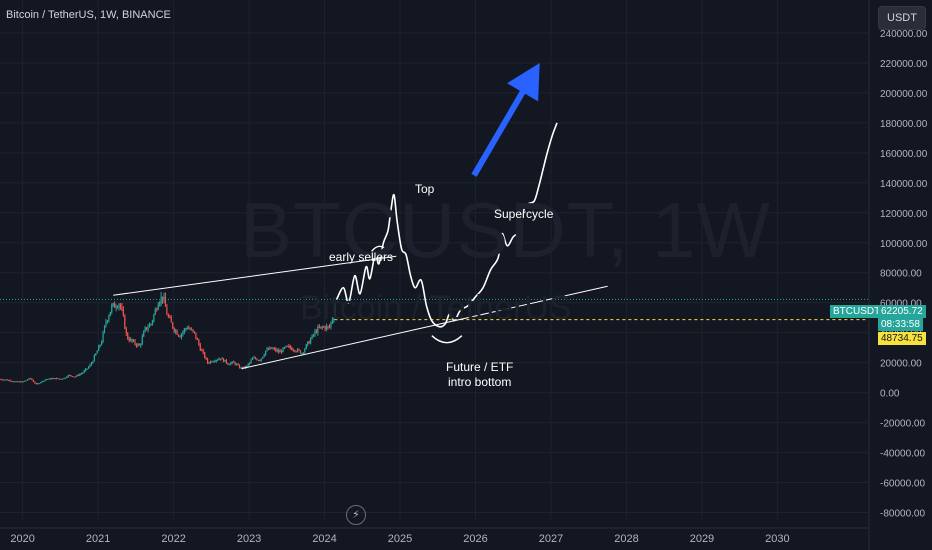 The height and width of the screenshot is (550, 932). Describe the element at coordinates (551, 539) in the screenshot. I see `x-tick-label: 2027` at that location.